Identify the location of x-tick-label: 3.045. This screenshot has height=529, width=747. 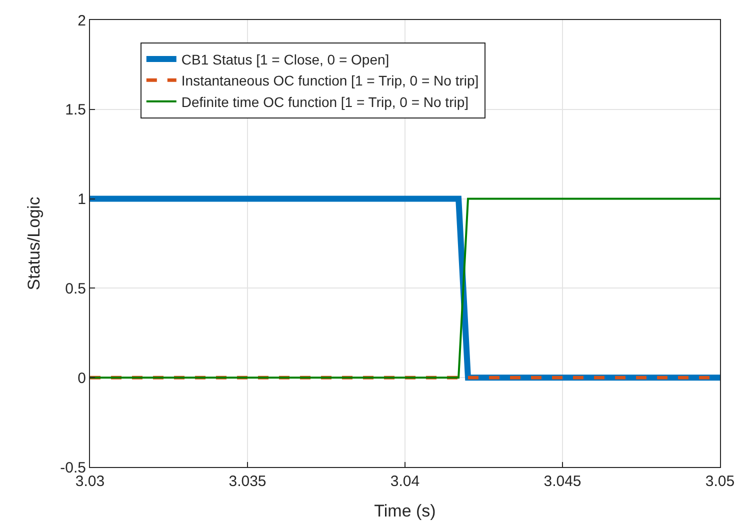
(563, 481).